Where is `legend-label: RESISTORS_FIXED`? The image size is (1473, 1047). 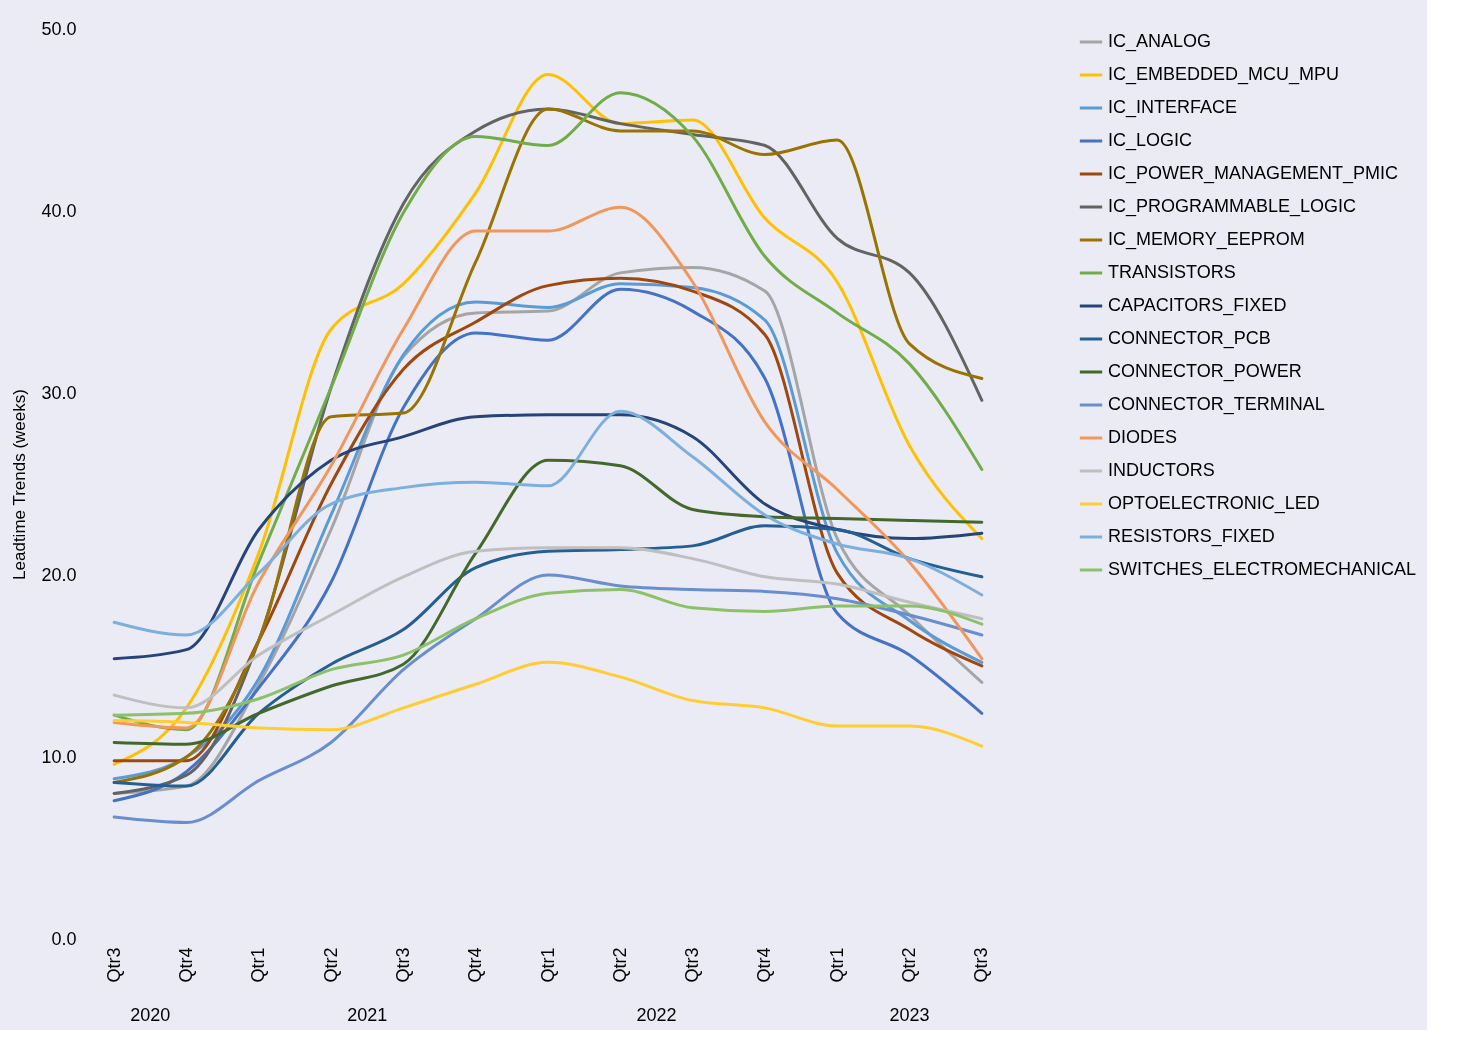 legend-label: RESISTORS_FIXED is located at coordinates (1191, 536).